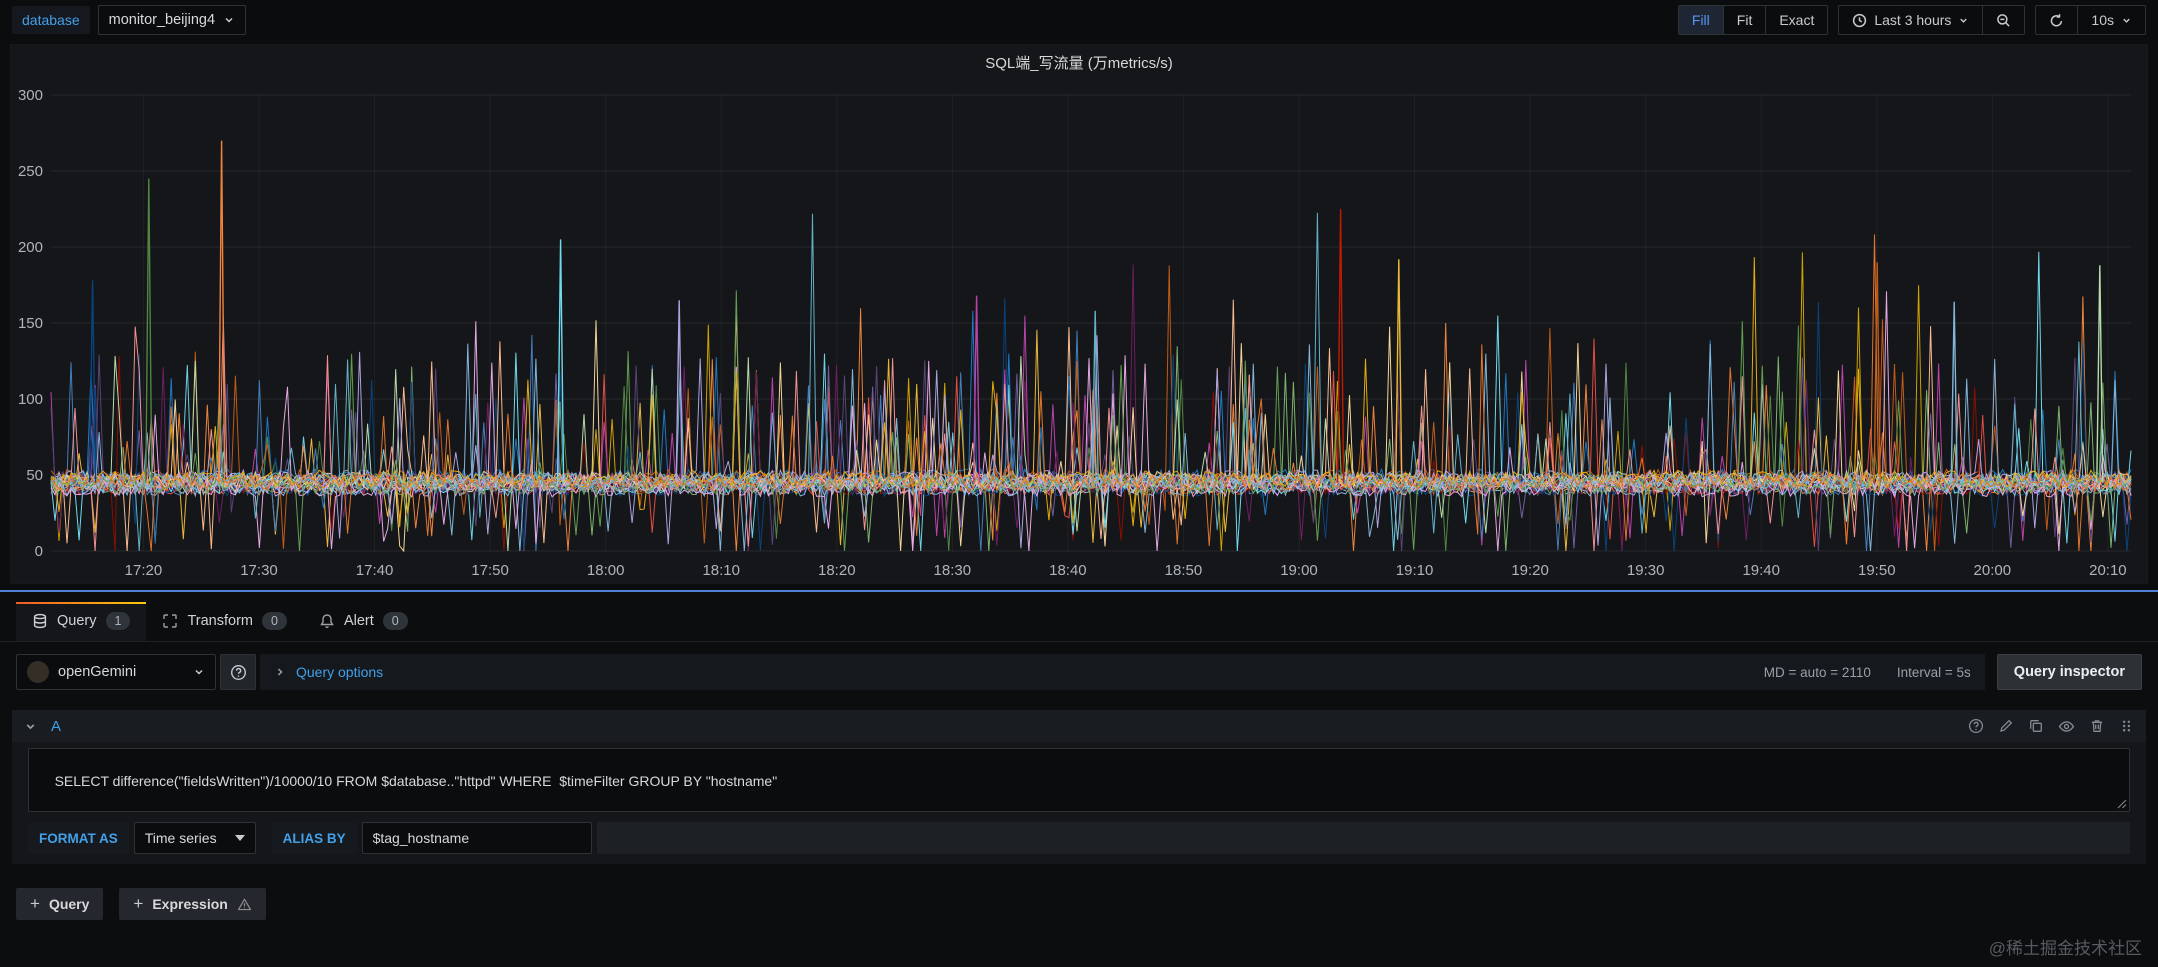  I want to click on x-axis-tick-label: 19:00, so click(1299, 570).